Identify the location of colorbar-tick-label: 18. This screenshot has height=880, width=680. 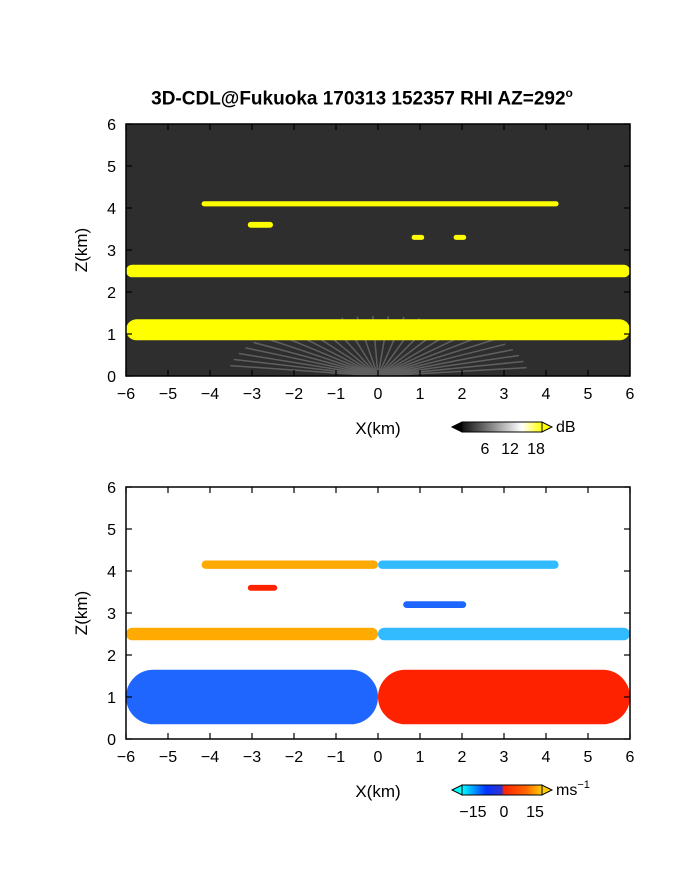
(536, 449).